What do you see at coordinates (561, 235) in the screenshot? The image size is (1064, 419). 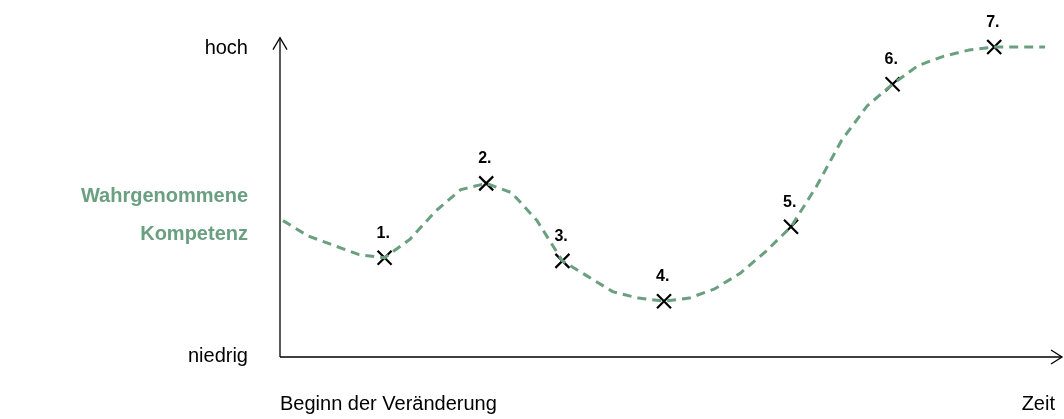 I see `annotation: 3.` at bounding box center [561, 235].